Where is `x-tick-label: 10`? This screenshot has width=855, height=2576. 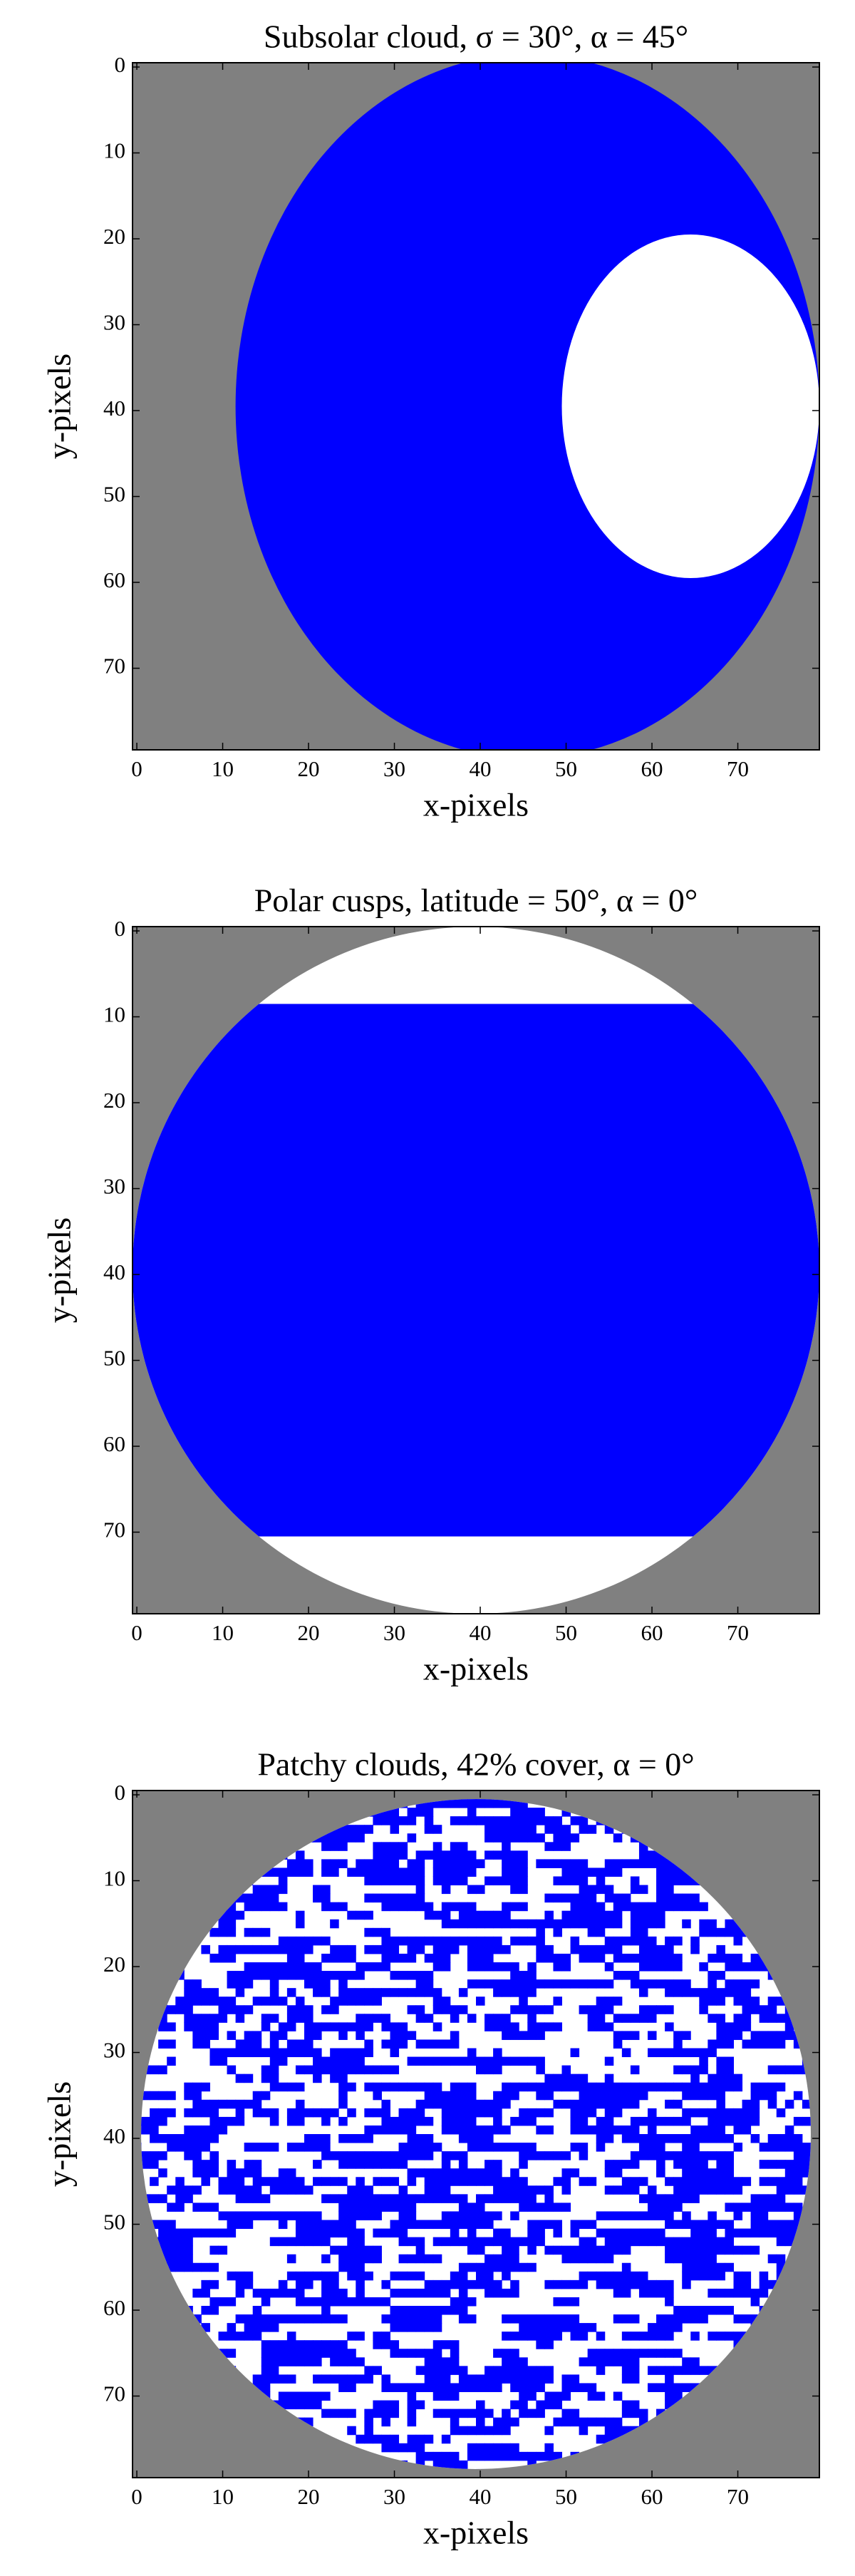 x-tick-label: 10 is located at coordinates (223, 768).